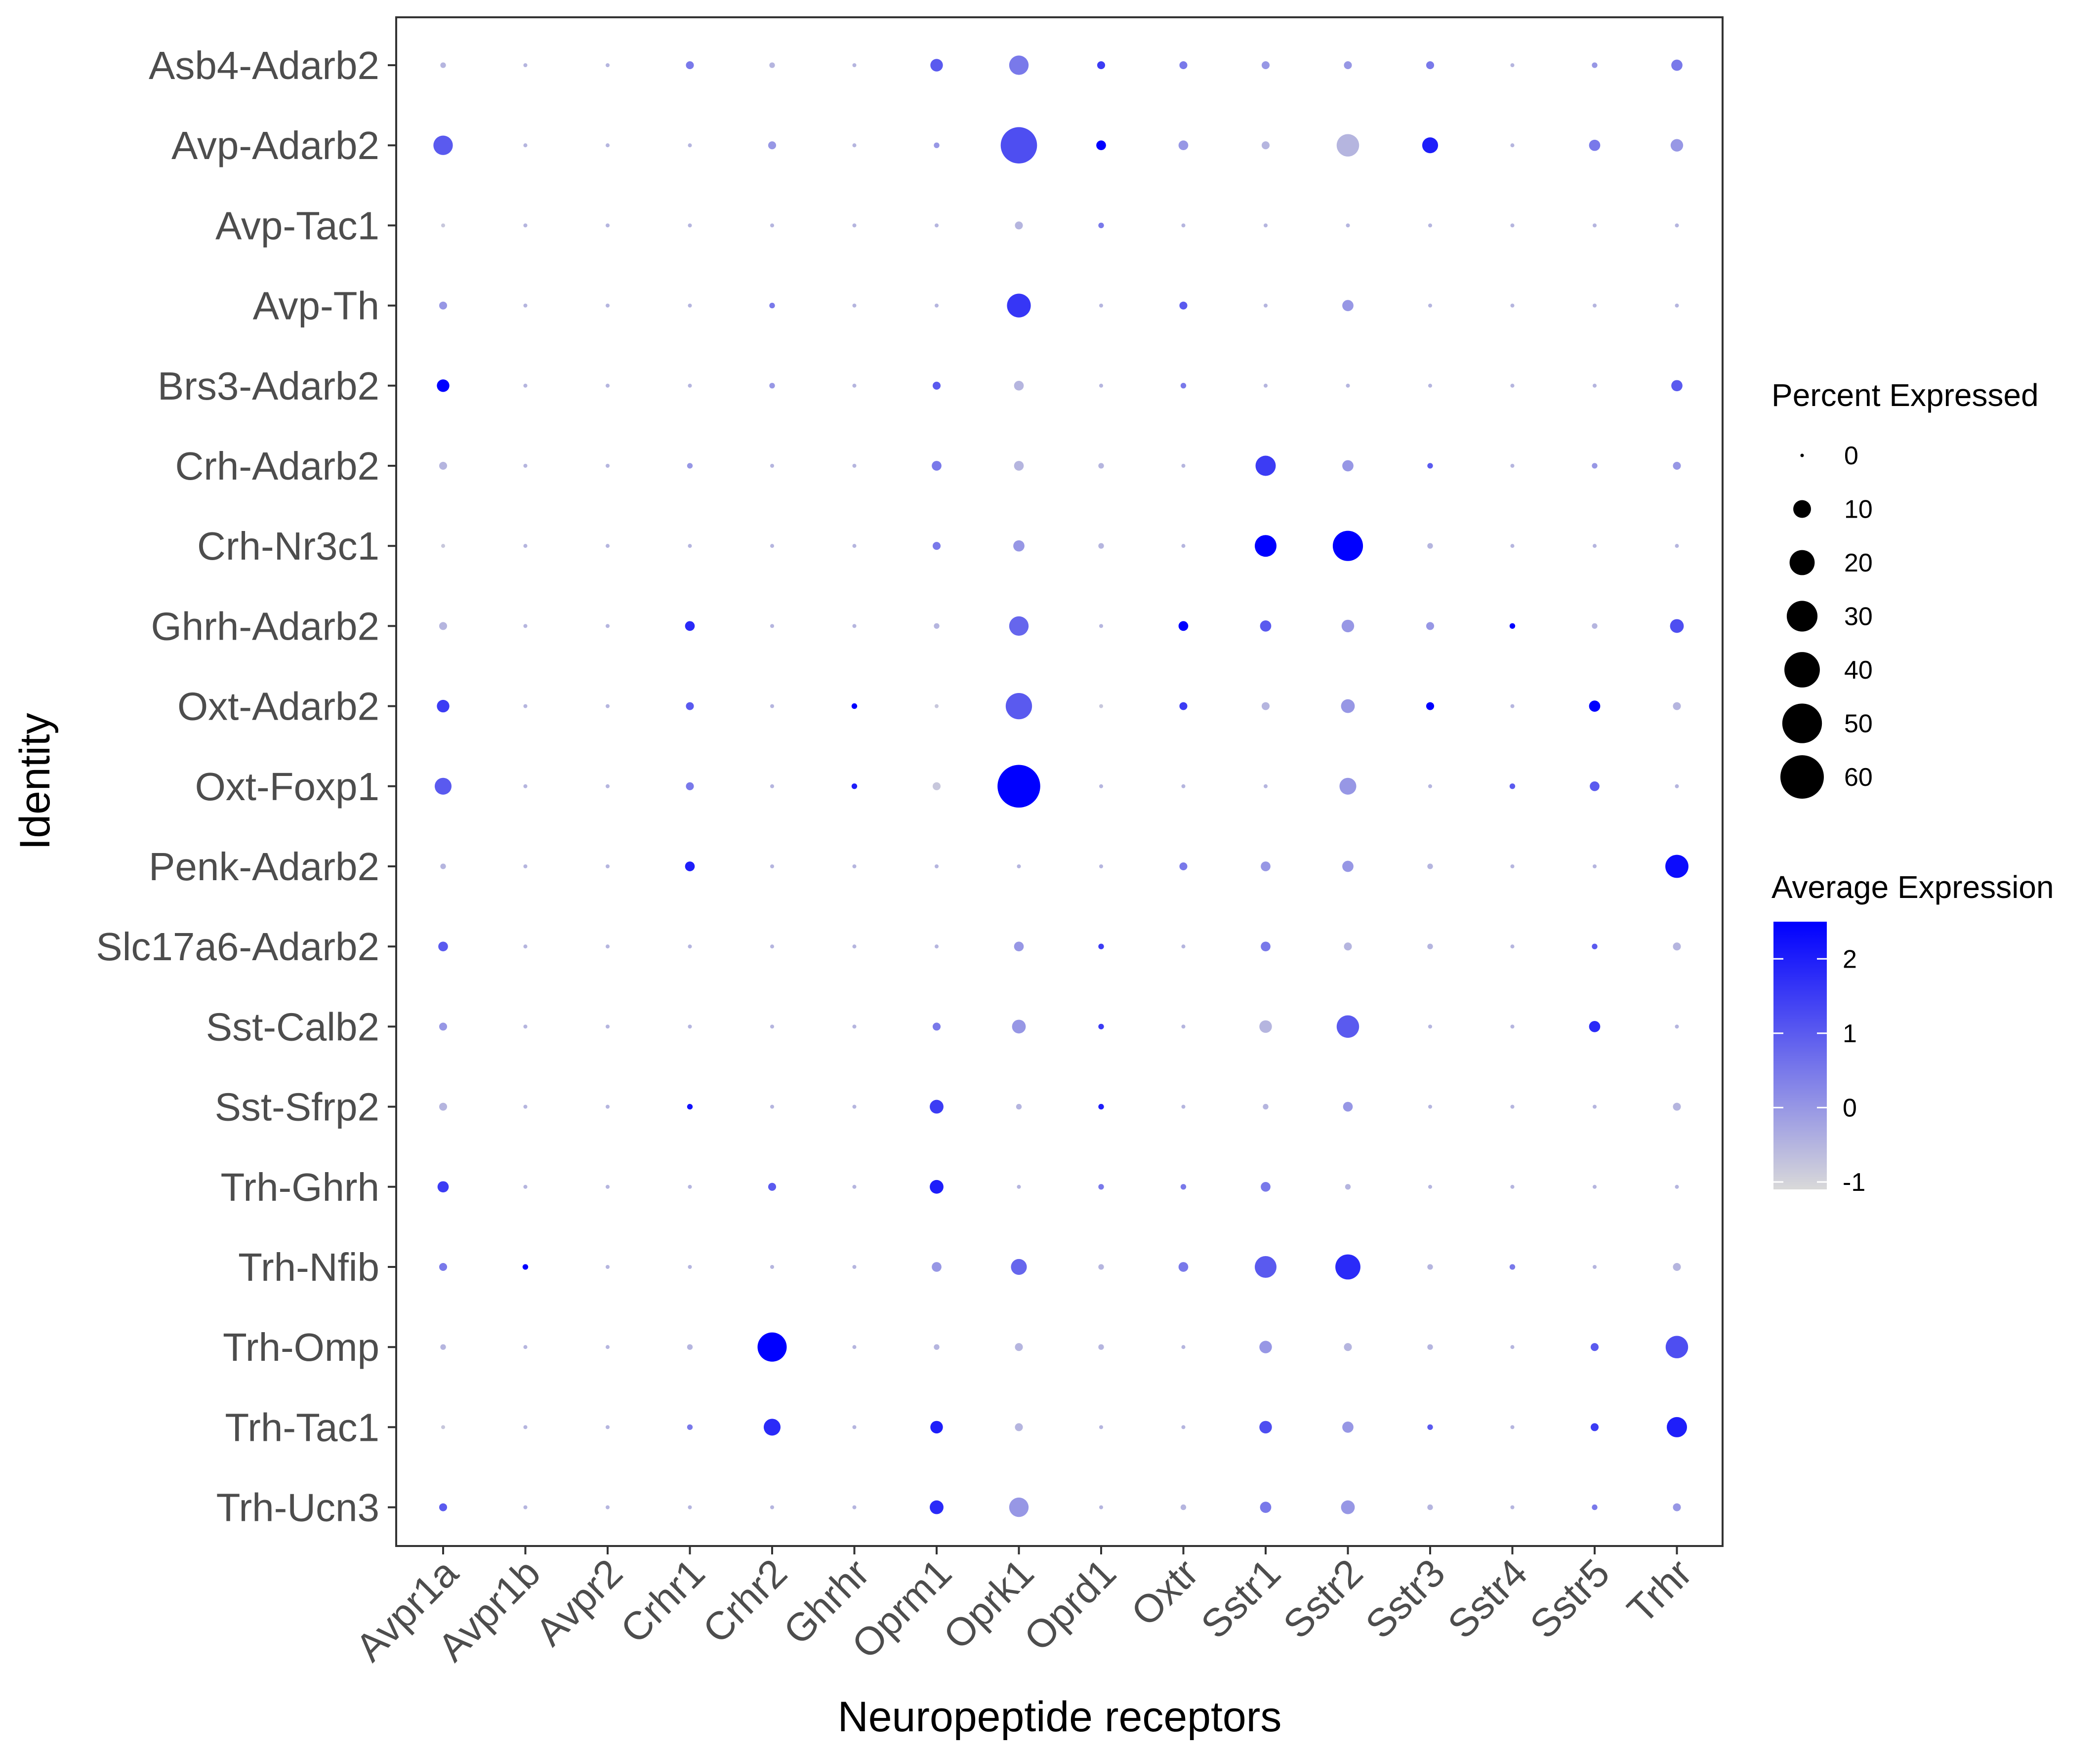 Image resolution: width=2100 pixels, height=1750 pixels. What do you see at coordinates (1513, 706) in the screenshot?
I see `dot-Oxt-Adarb2-Sstr4` at bounding box center [1513, 706].